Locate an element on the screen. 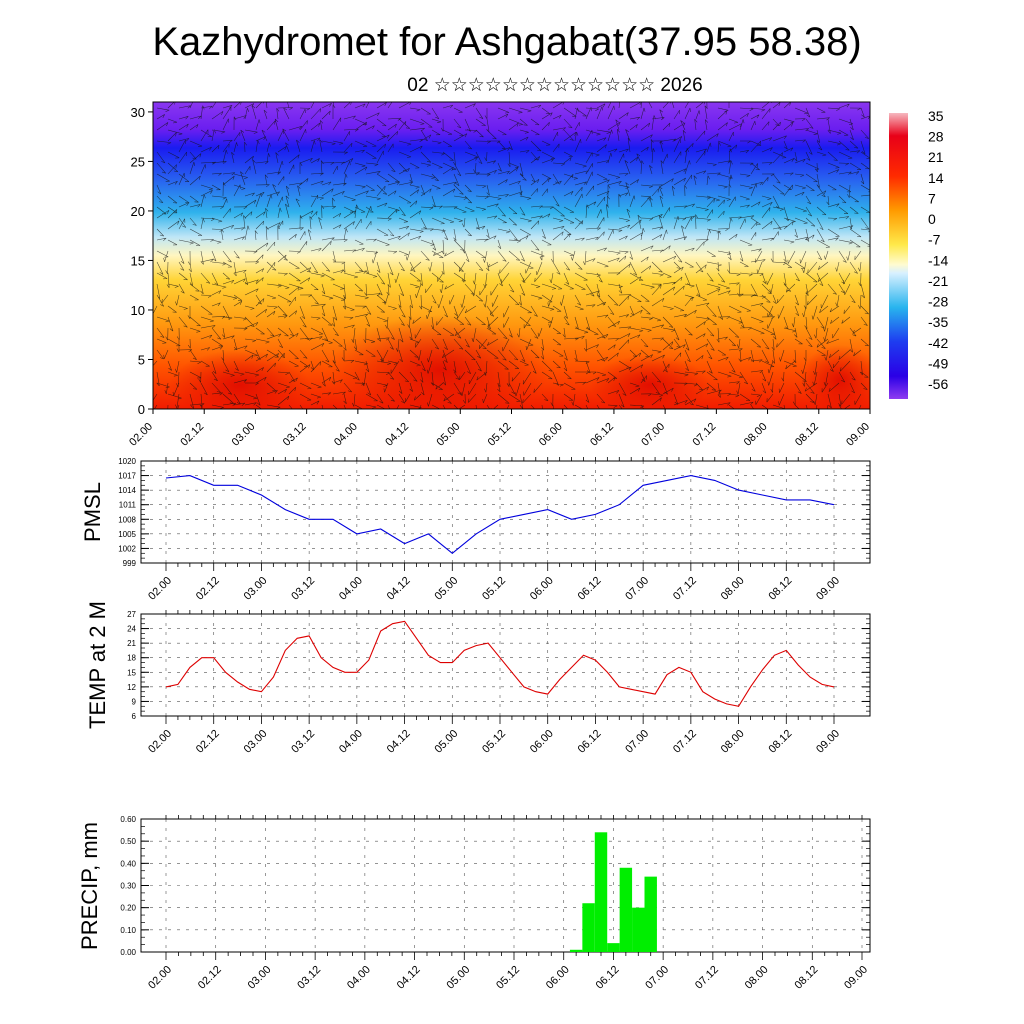 The image size is (1024, 1024). temp-frame is located at coordinates (505, 665).